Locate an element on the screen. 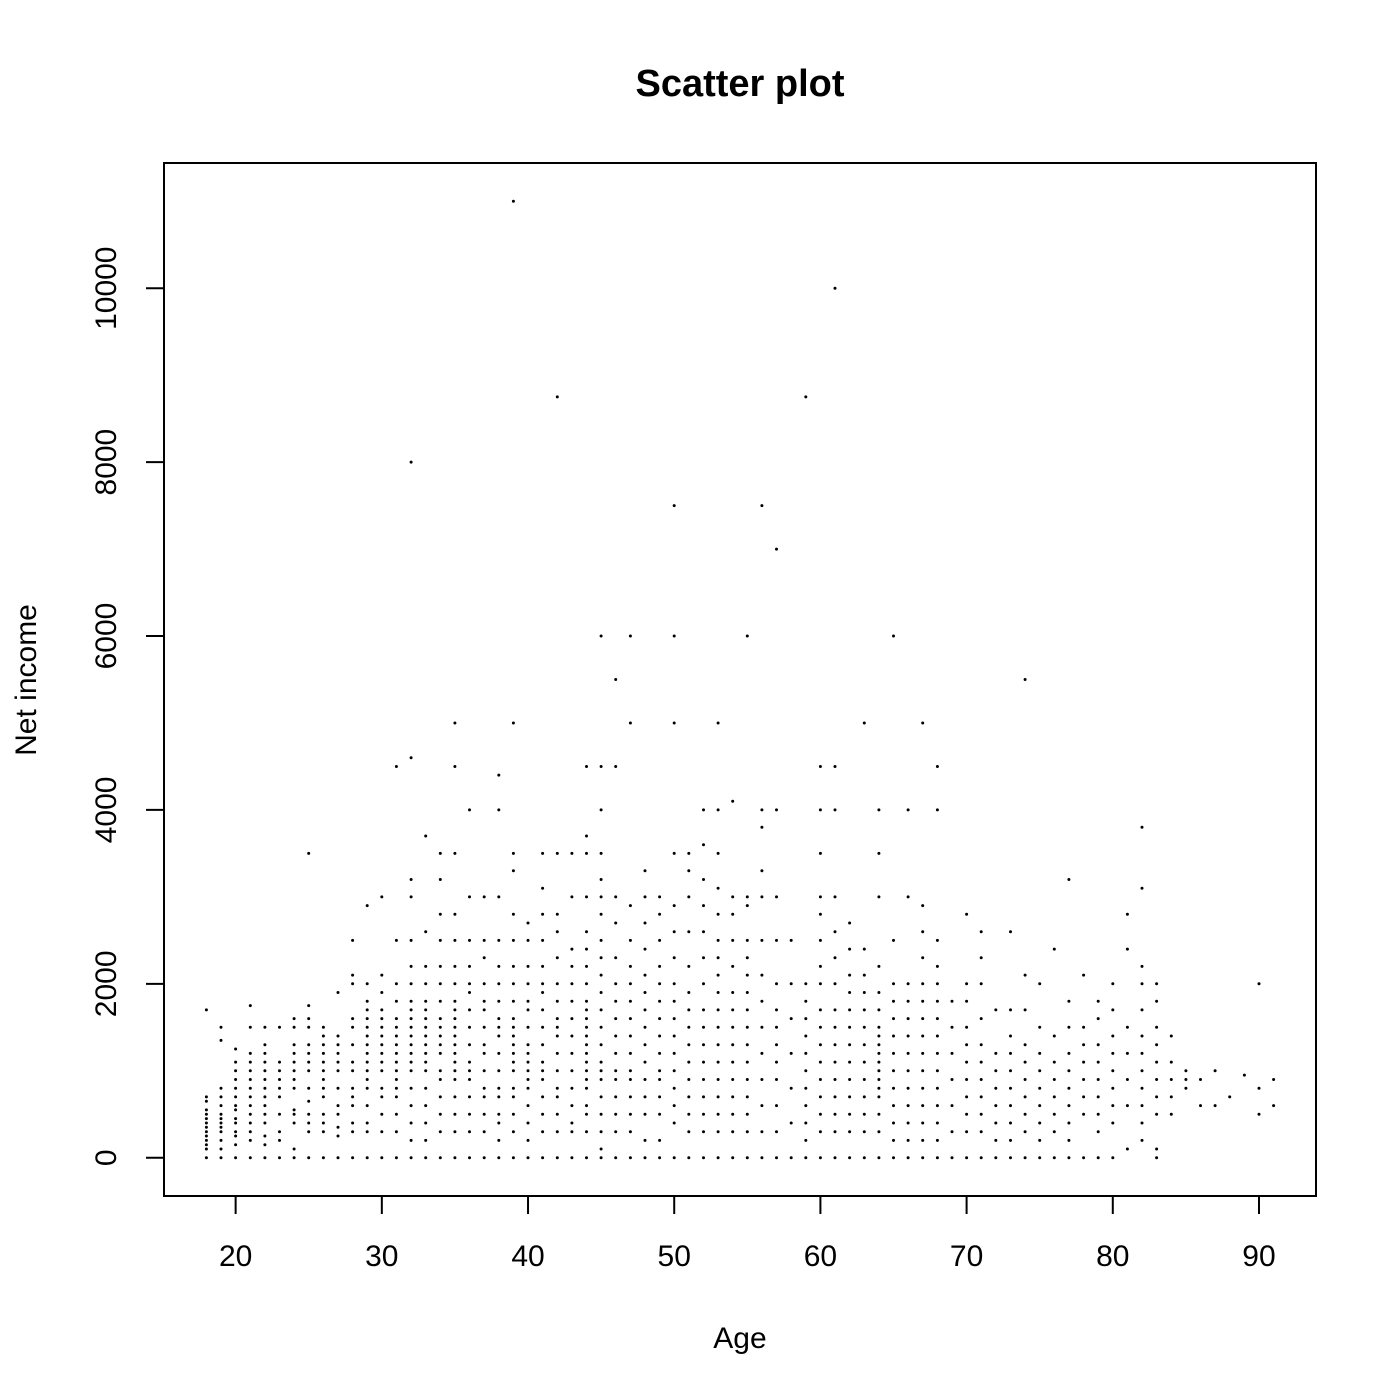 The height and width of the screenshot is (1400, 1400). x-tick-label: 50 is located at coordinates (674, 1256).